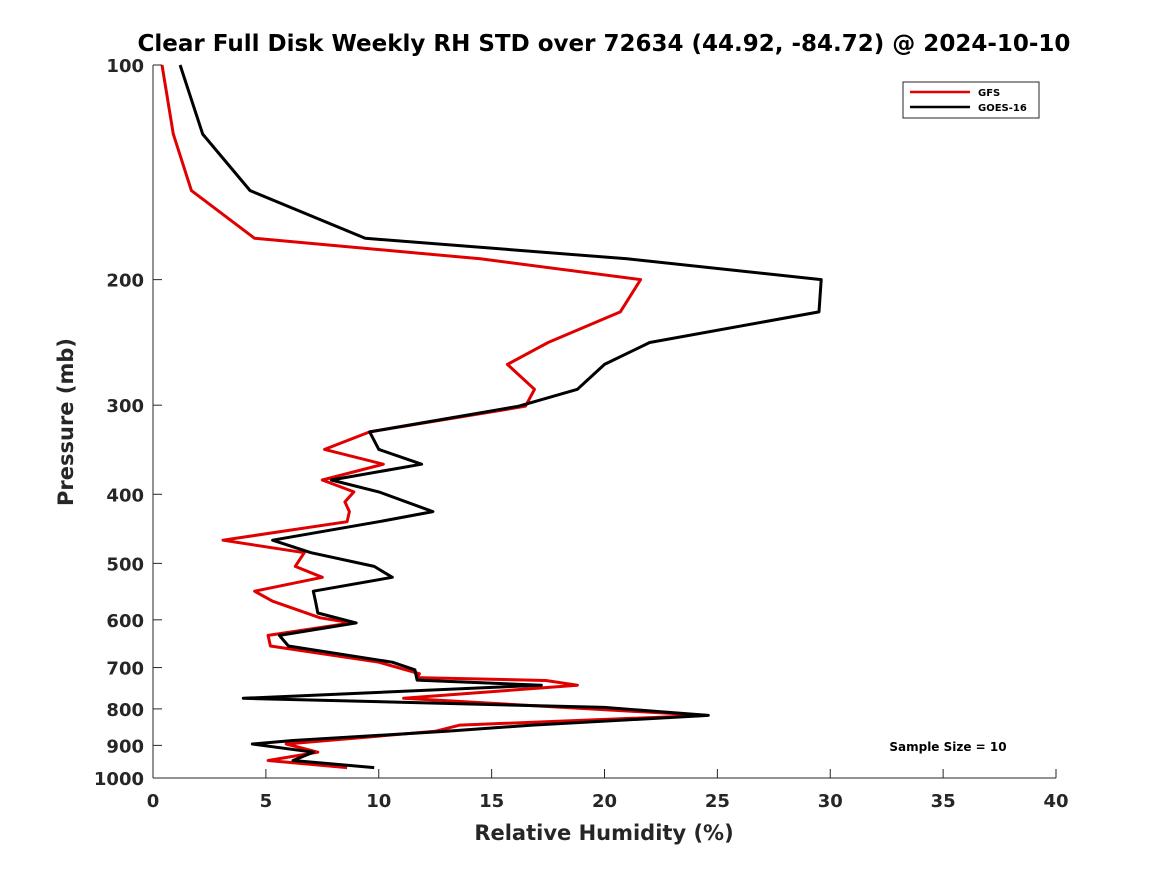 The image size is (1167, 879). What do you see at coordinates (1002, 108) in the screenshot?
I see `legend-label-goes16: GOES-16` at bounding box center [1002, 108].